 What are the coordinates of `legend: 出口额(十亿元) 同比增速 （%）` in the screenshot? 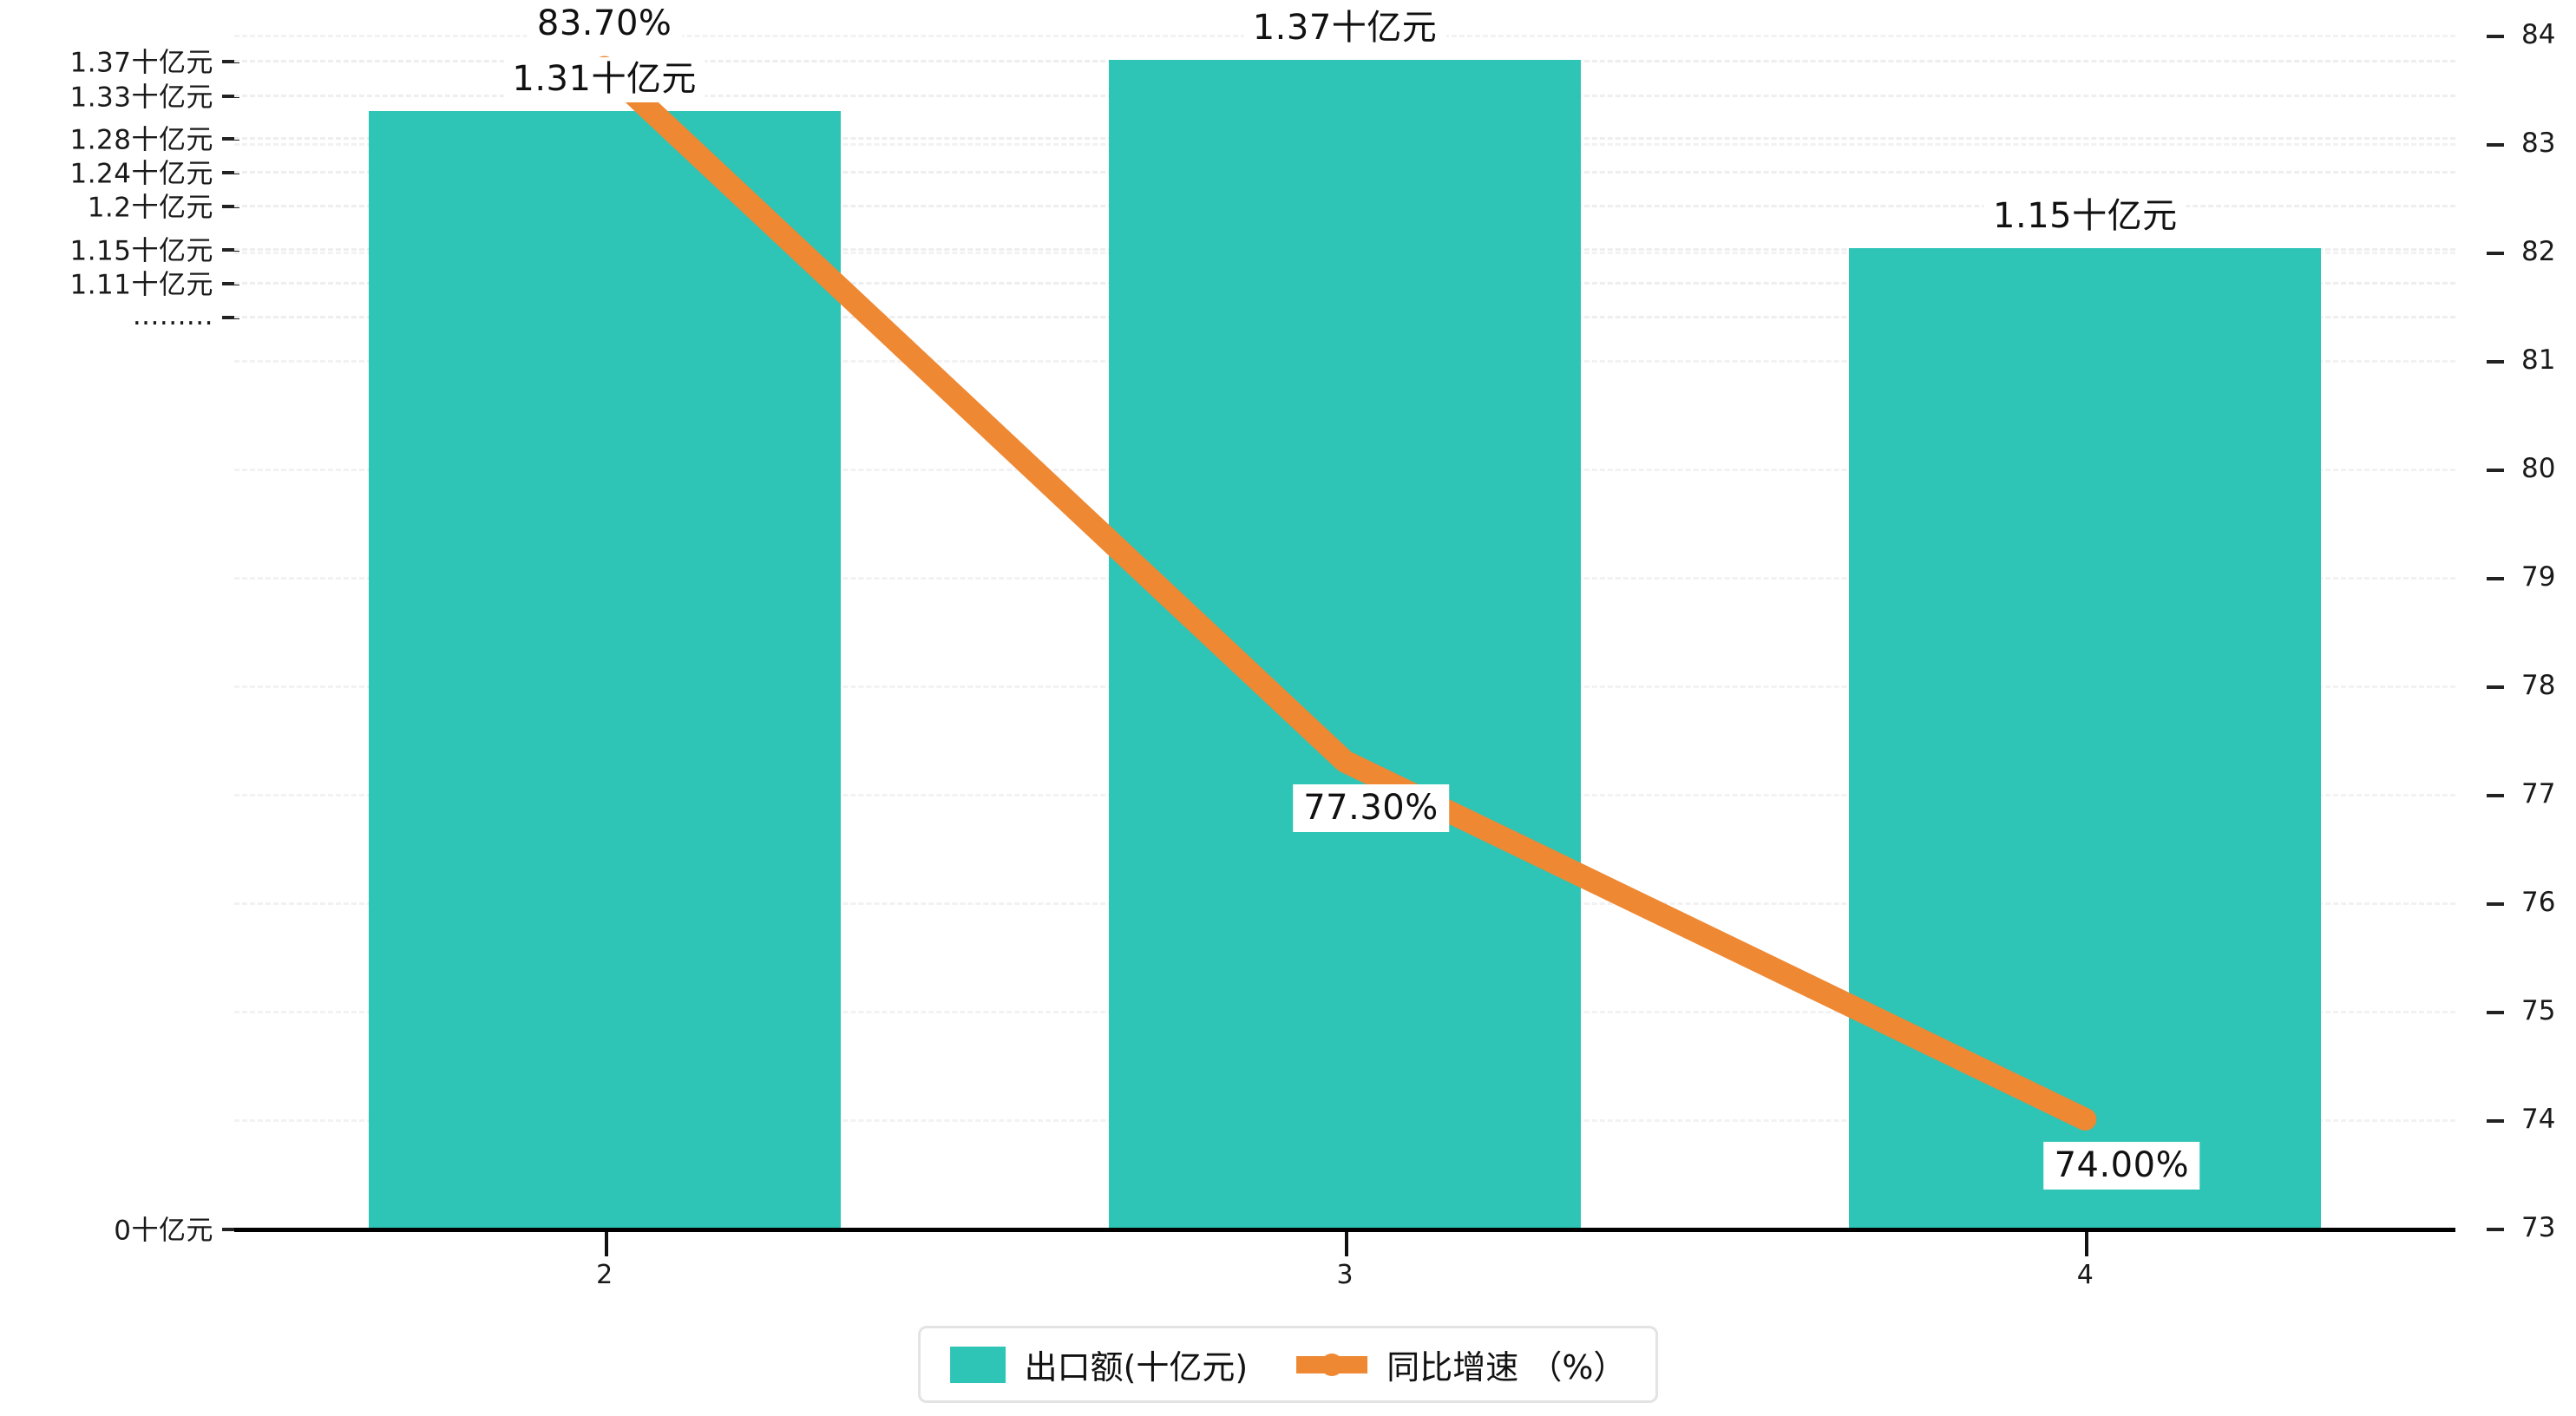 It's located at (1288, 1364).